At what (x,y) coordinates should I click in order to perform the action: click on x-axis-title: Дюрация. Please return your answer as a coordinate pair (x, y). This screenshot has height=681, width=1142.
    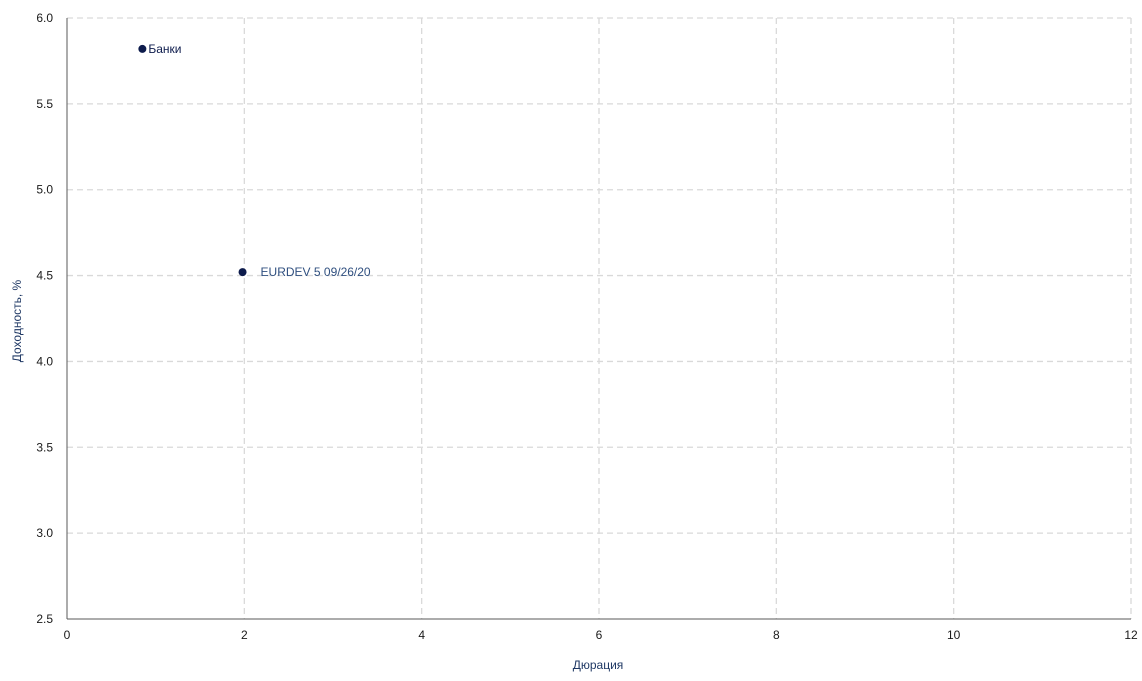
    Looking at the image, I should click on (598, 665).